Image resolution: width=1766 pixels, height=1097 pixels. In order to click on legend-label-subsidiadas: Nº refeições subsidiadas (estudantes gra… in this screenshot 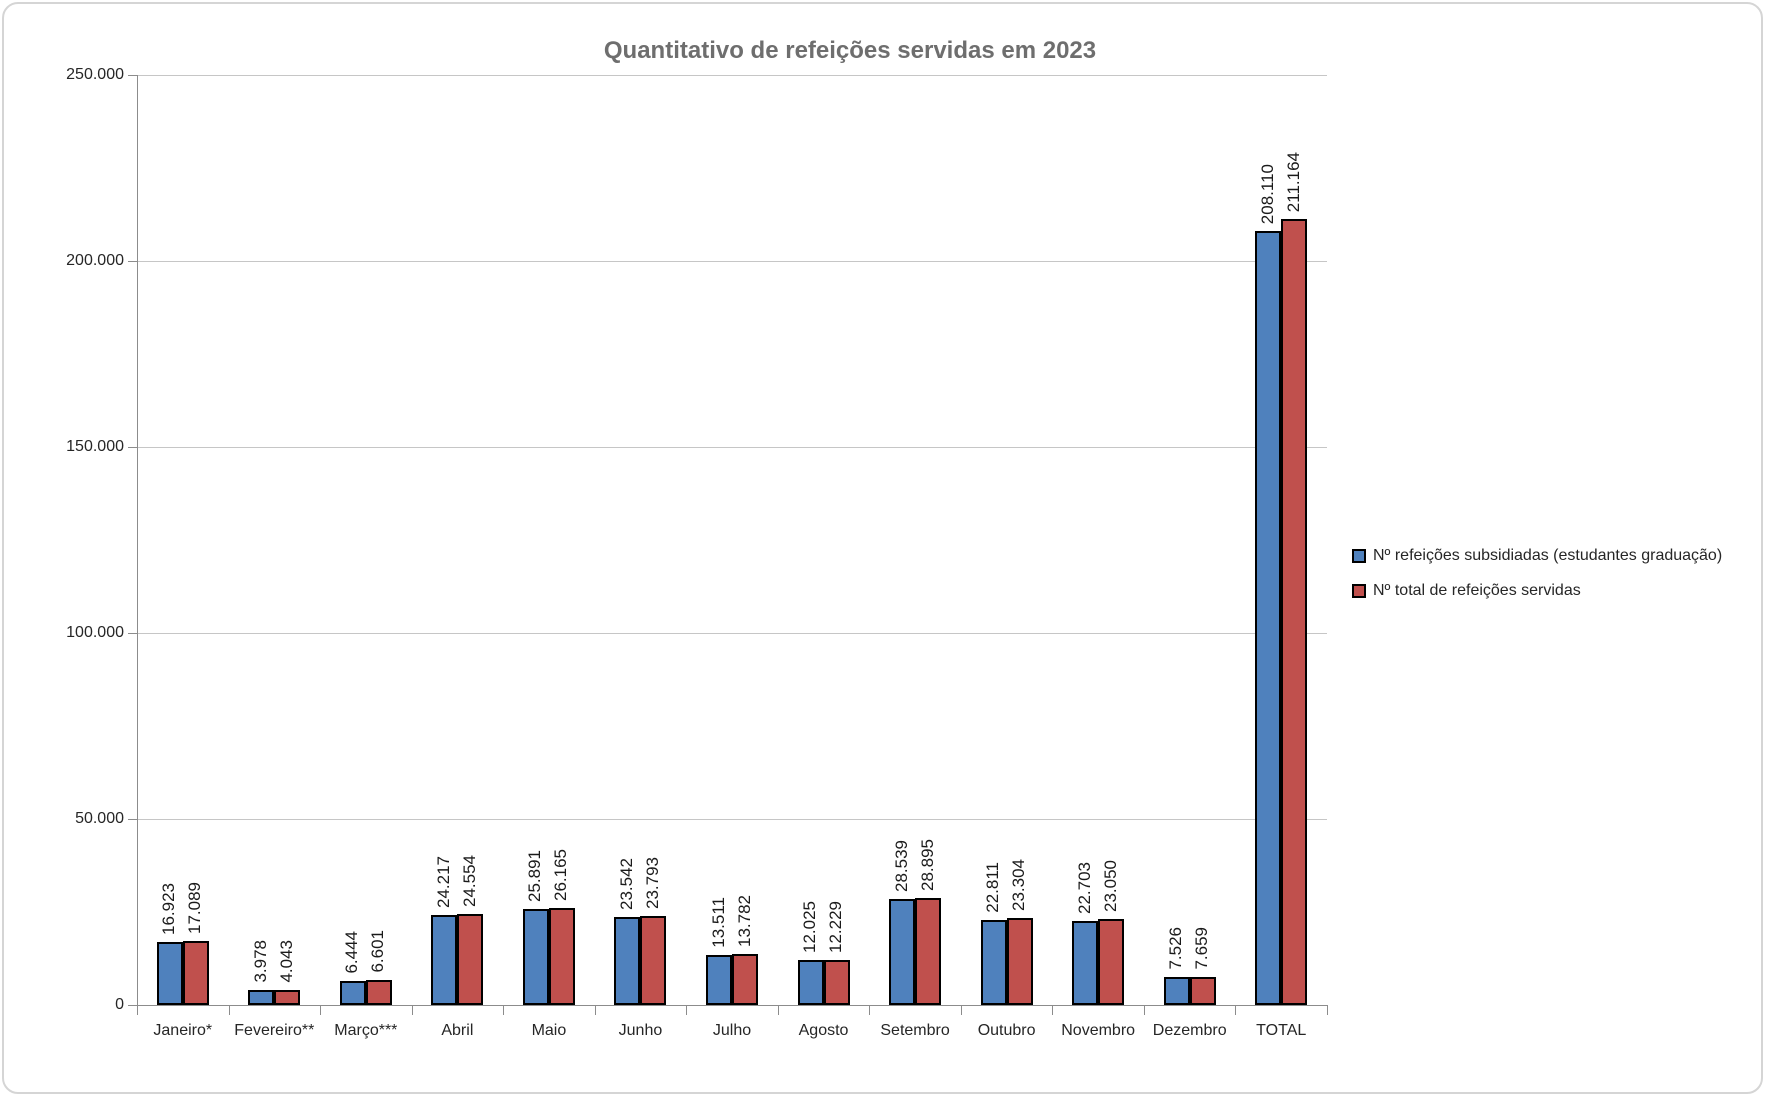, I will do `click(1548, 555)`.